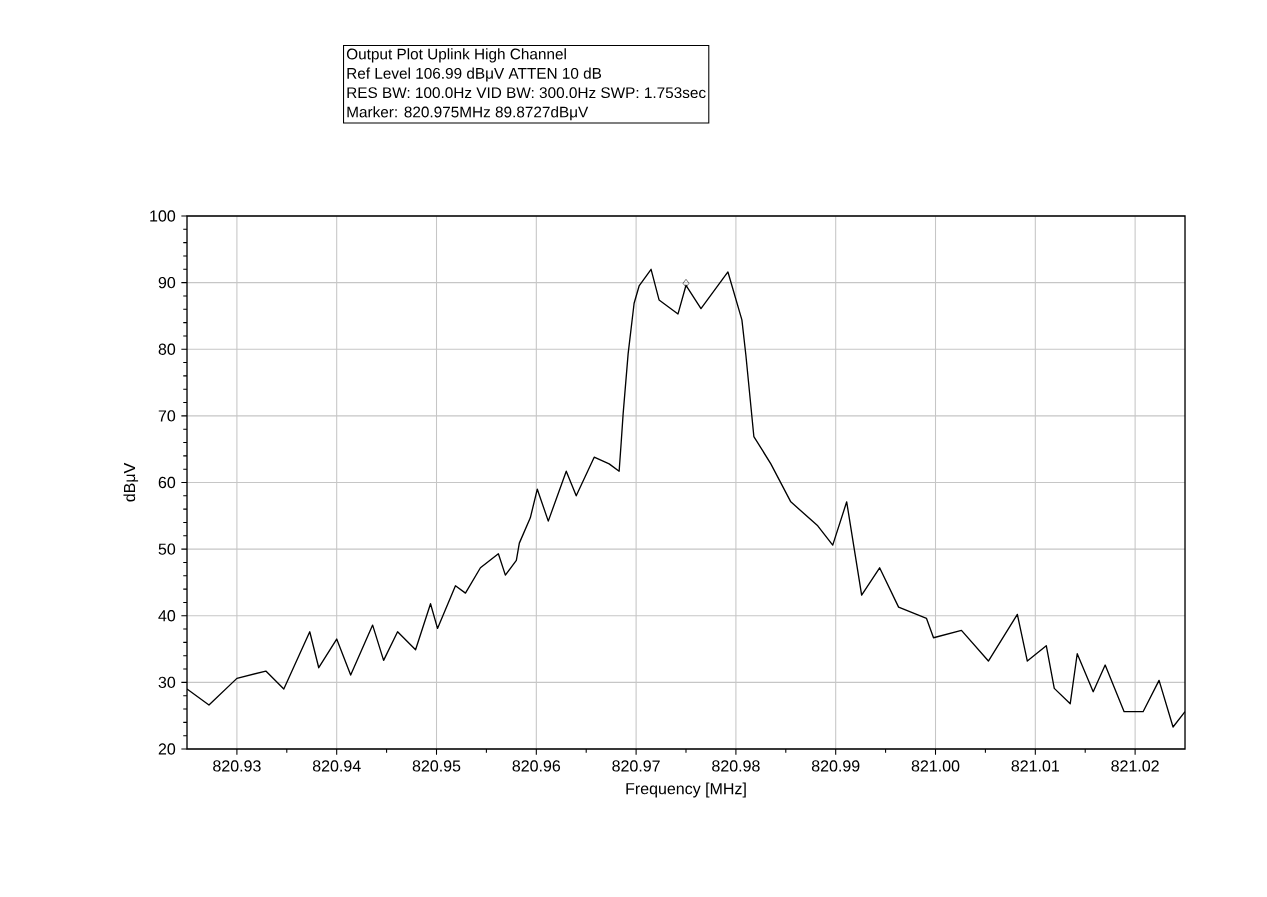 The height and width of the screenshot is (897, 1267). What do you see at coordinates (163, 216) in the screenshot?
I see `y-tick-label: 100` at bounding box center [163, 216].